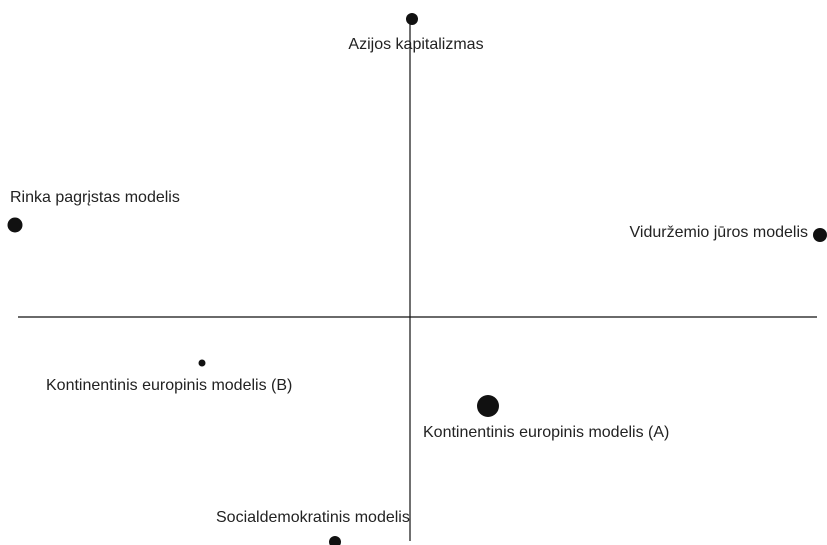  I want to click on node-label: Kontinentinis europinis modelis (A), so click(546, 432).